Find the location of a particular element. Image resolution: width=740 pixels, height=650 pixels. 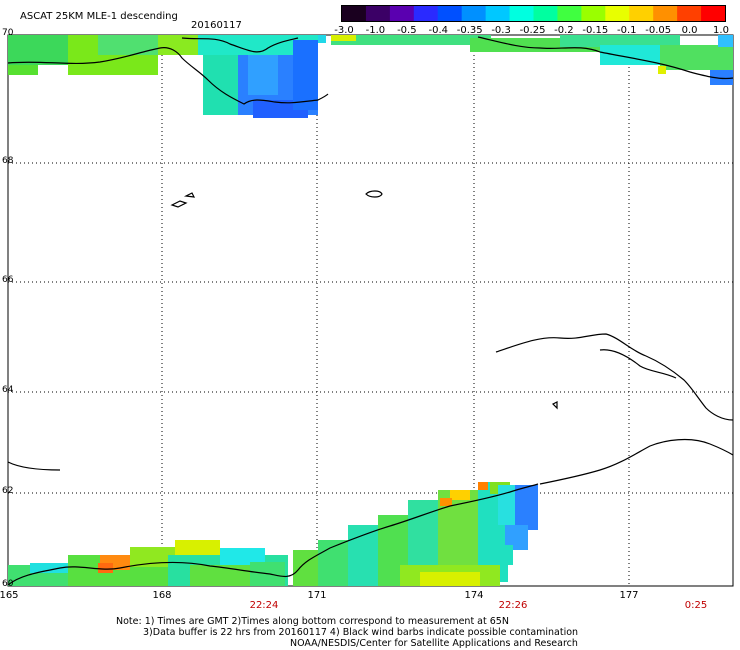

lon-label: 174 is located at coordinates (474, 595).